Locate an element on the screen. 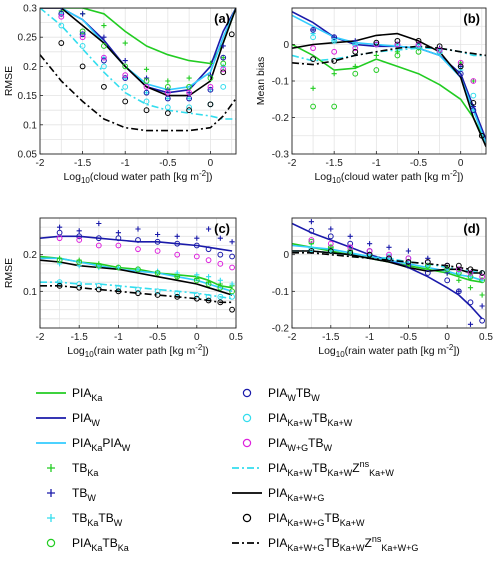 Image resolution: width=500 pixels, height=566 pixels. y-tick-label: 0.25 is located at coordinates (28, 38).